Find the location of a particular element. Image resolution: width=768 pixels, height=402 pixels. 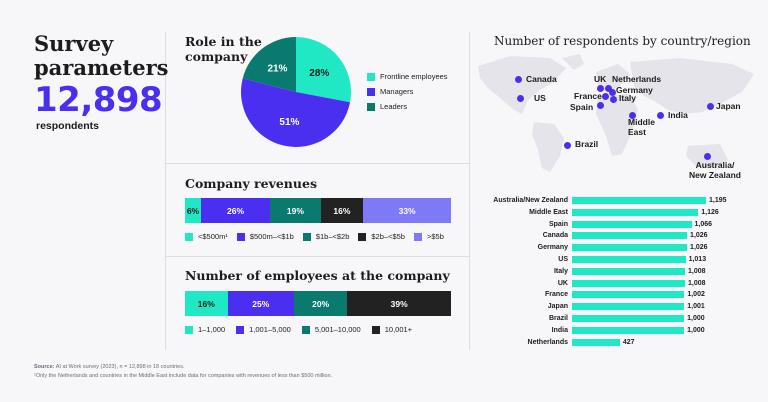

pie-label: 28% is located at coordinates (319, 73).